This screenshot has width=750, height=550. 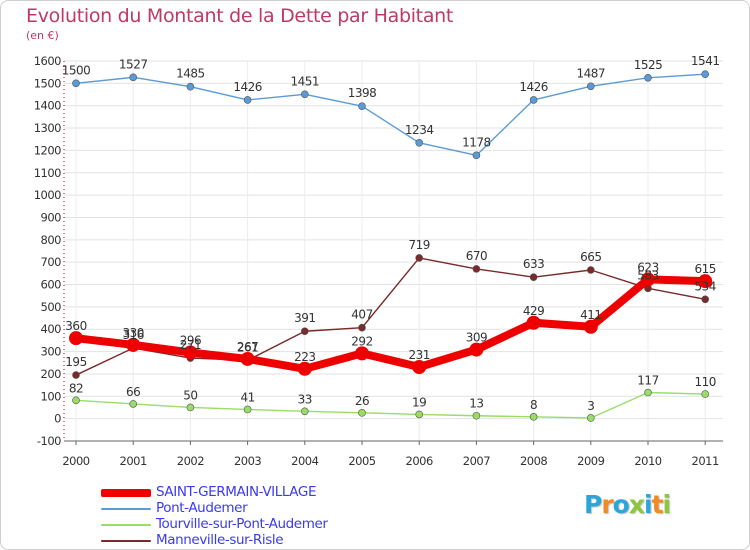 What do you see at coordinates (220, 540) in the screenshot?
I see `legend-label: Manneville-sur-Risle` at bounding box center [220, 540].